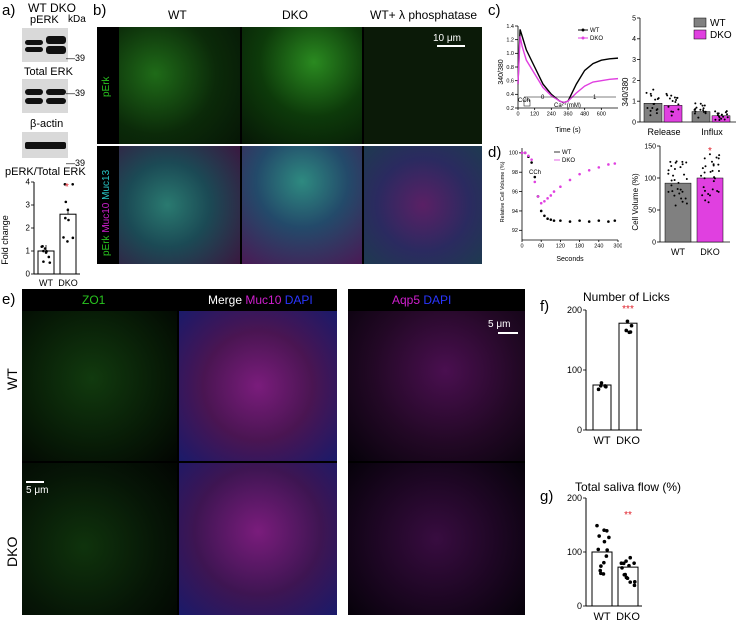  What do you see at coordinates (710, 151) in the screenshot?
I see `vol-bar-sig: *` at bounding box center [710, 151].